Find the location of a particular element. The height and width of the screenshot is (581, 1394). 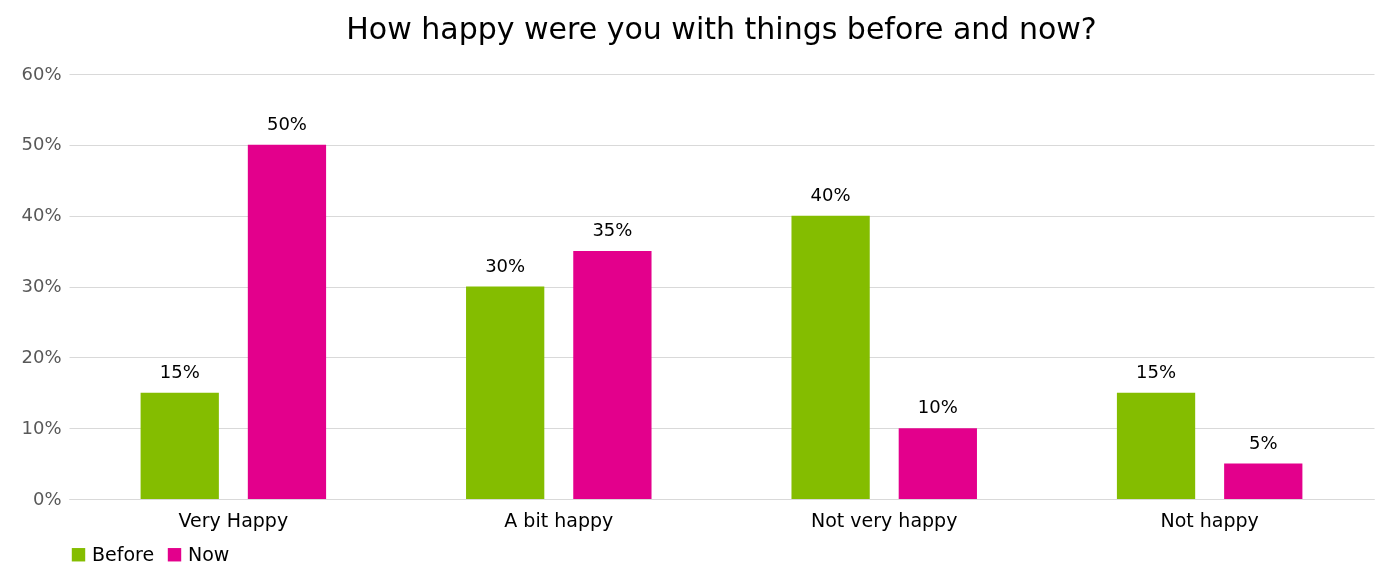

y-tick-label: 60% is located at coordinates (41, 73).